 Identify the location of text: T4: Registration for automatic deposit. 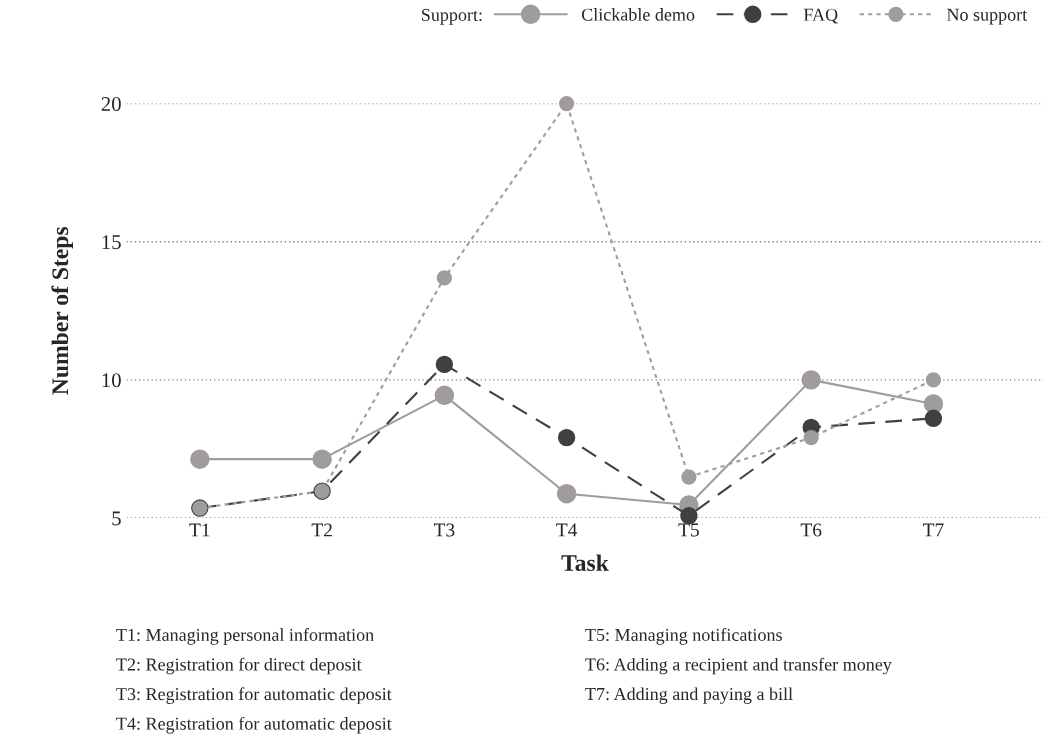
(254, 725).